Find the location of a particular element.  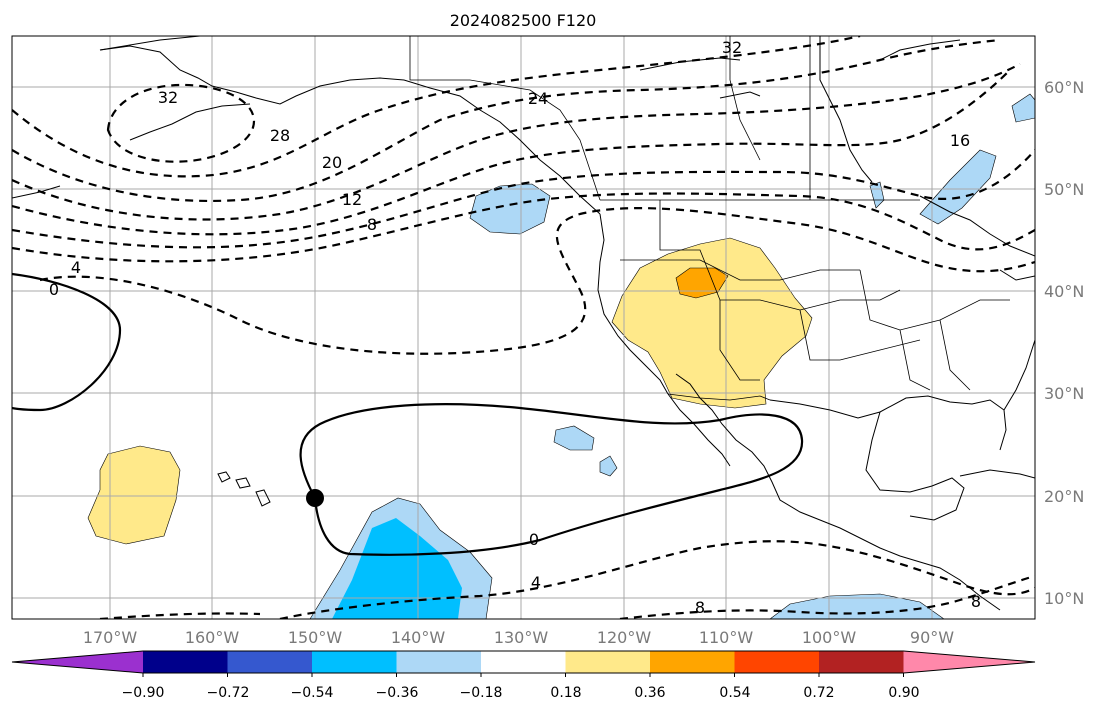

contour-label-32-north: 32 is located at coordinates (732, 47).